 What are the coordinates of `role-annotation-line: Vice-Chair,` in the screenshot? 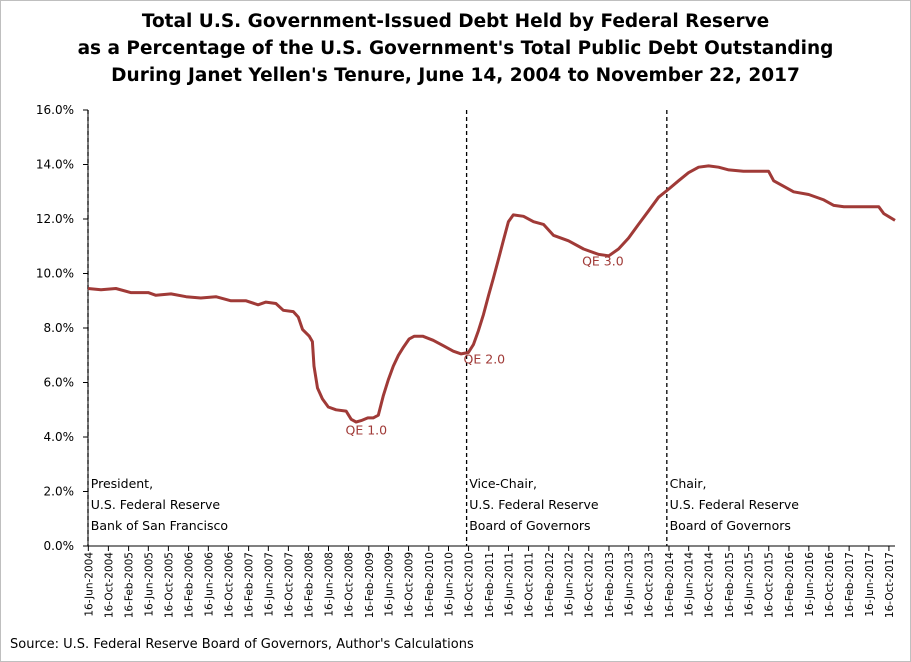 It's located at (503, 483).